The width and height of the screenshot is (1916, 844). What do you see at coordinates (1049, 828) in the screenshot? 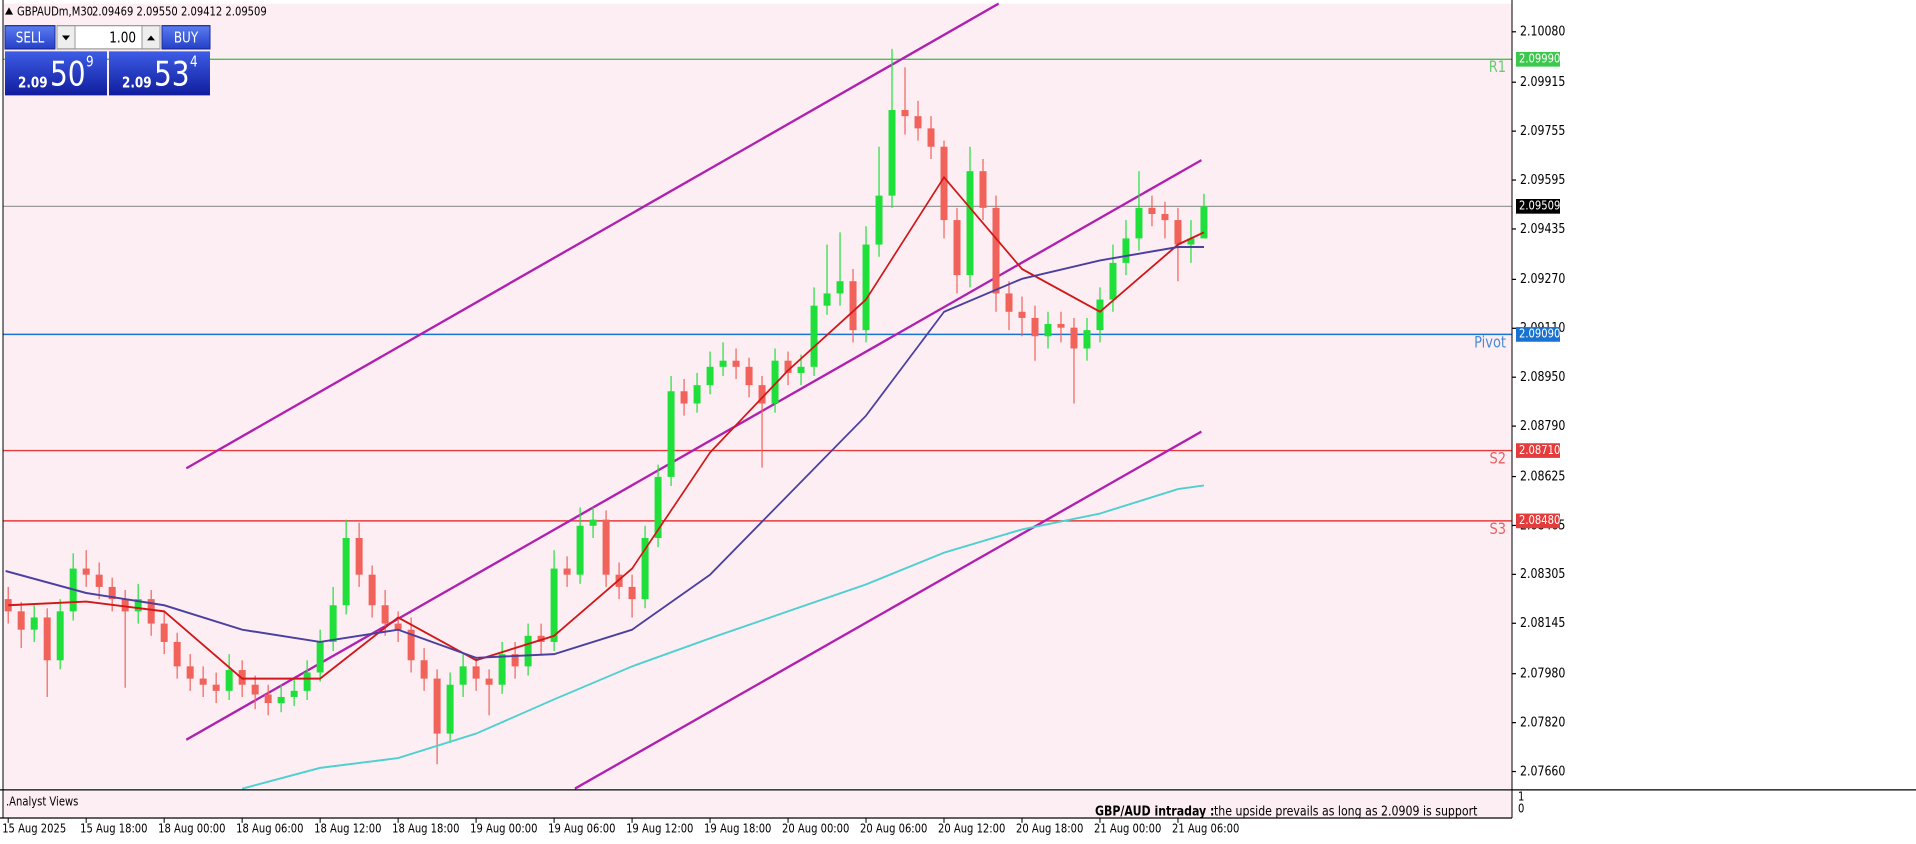
I see `x-tick-label: 20 Aug 18:00` at bounding box center [1049, 828].